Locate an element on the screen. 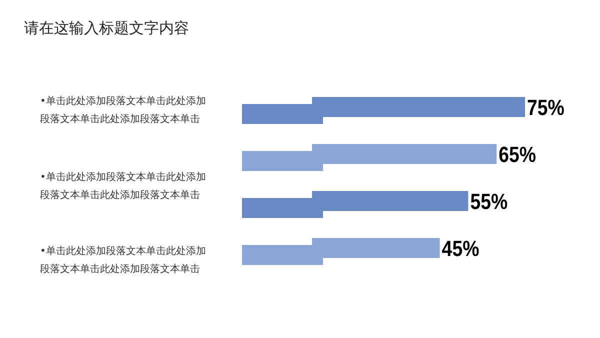 This screenshot has height=338, width=600. data-label: 75% is located at coordinates (545, 108).